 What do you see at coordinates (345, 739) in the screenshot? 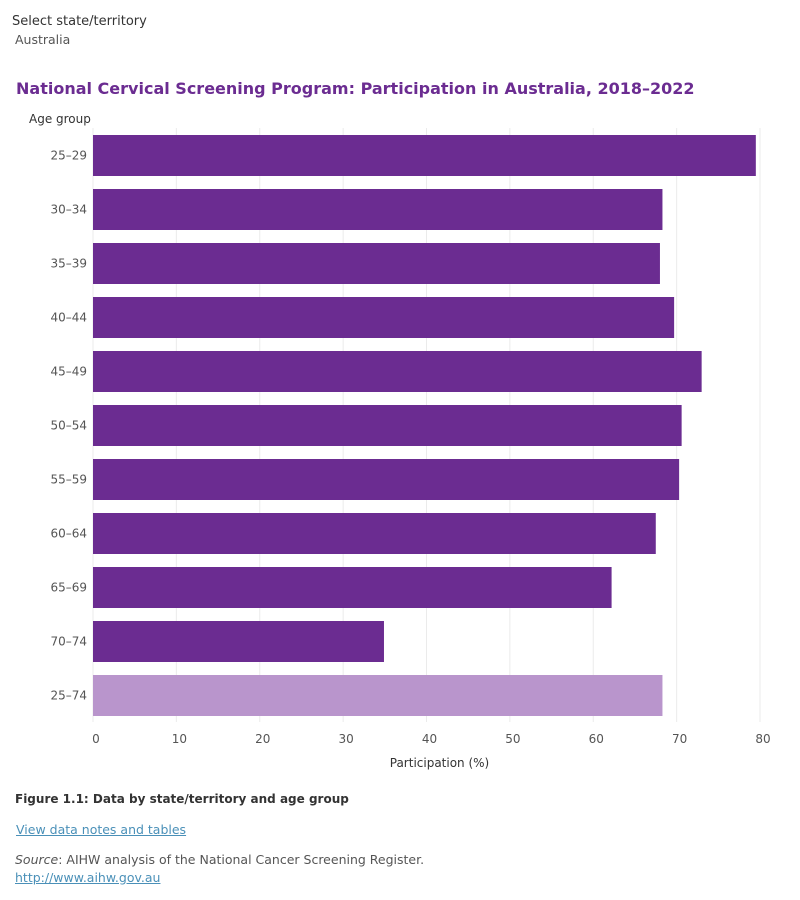
I see `x-tick-label: 30` at bounding box center [345, 739].